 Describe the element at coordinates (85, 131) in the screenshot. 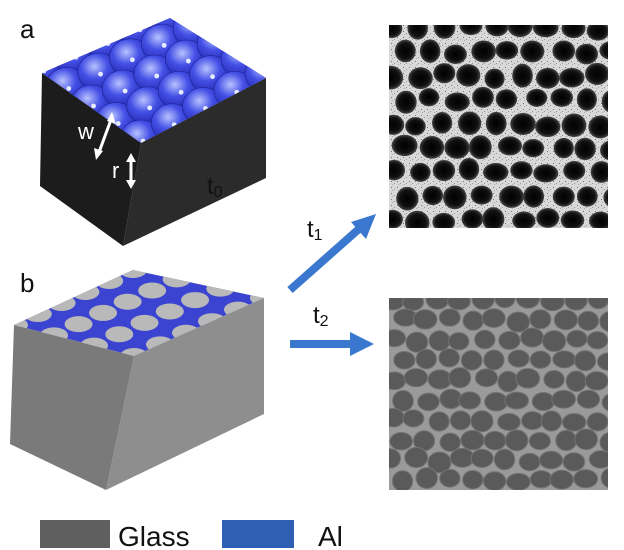

I see `w-label: w` at that location.